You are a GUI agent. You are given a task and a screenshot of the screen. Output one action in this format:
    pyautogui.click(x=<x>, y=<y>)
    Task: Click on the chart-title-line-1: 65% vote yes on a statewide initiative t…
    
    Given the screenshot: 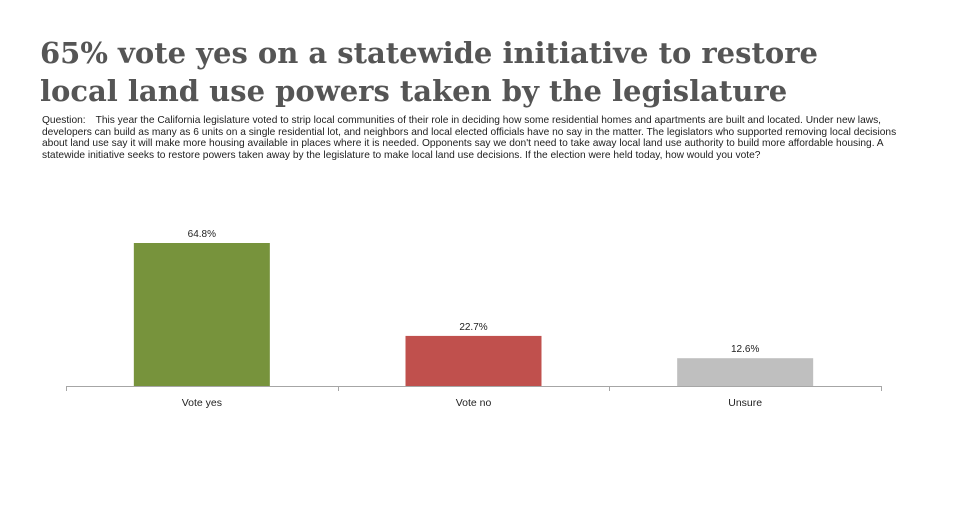 What is the action you would take?
    pyautogui.click(x=429, y=53)
    